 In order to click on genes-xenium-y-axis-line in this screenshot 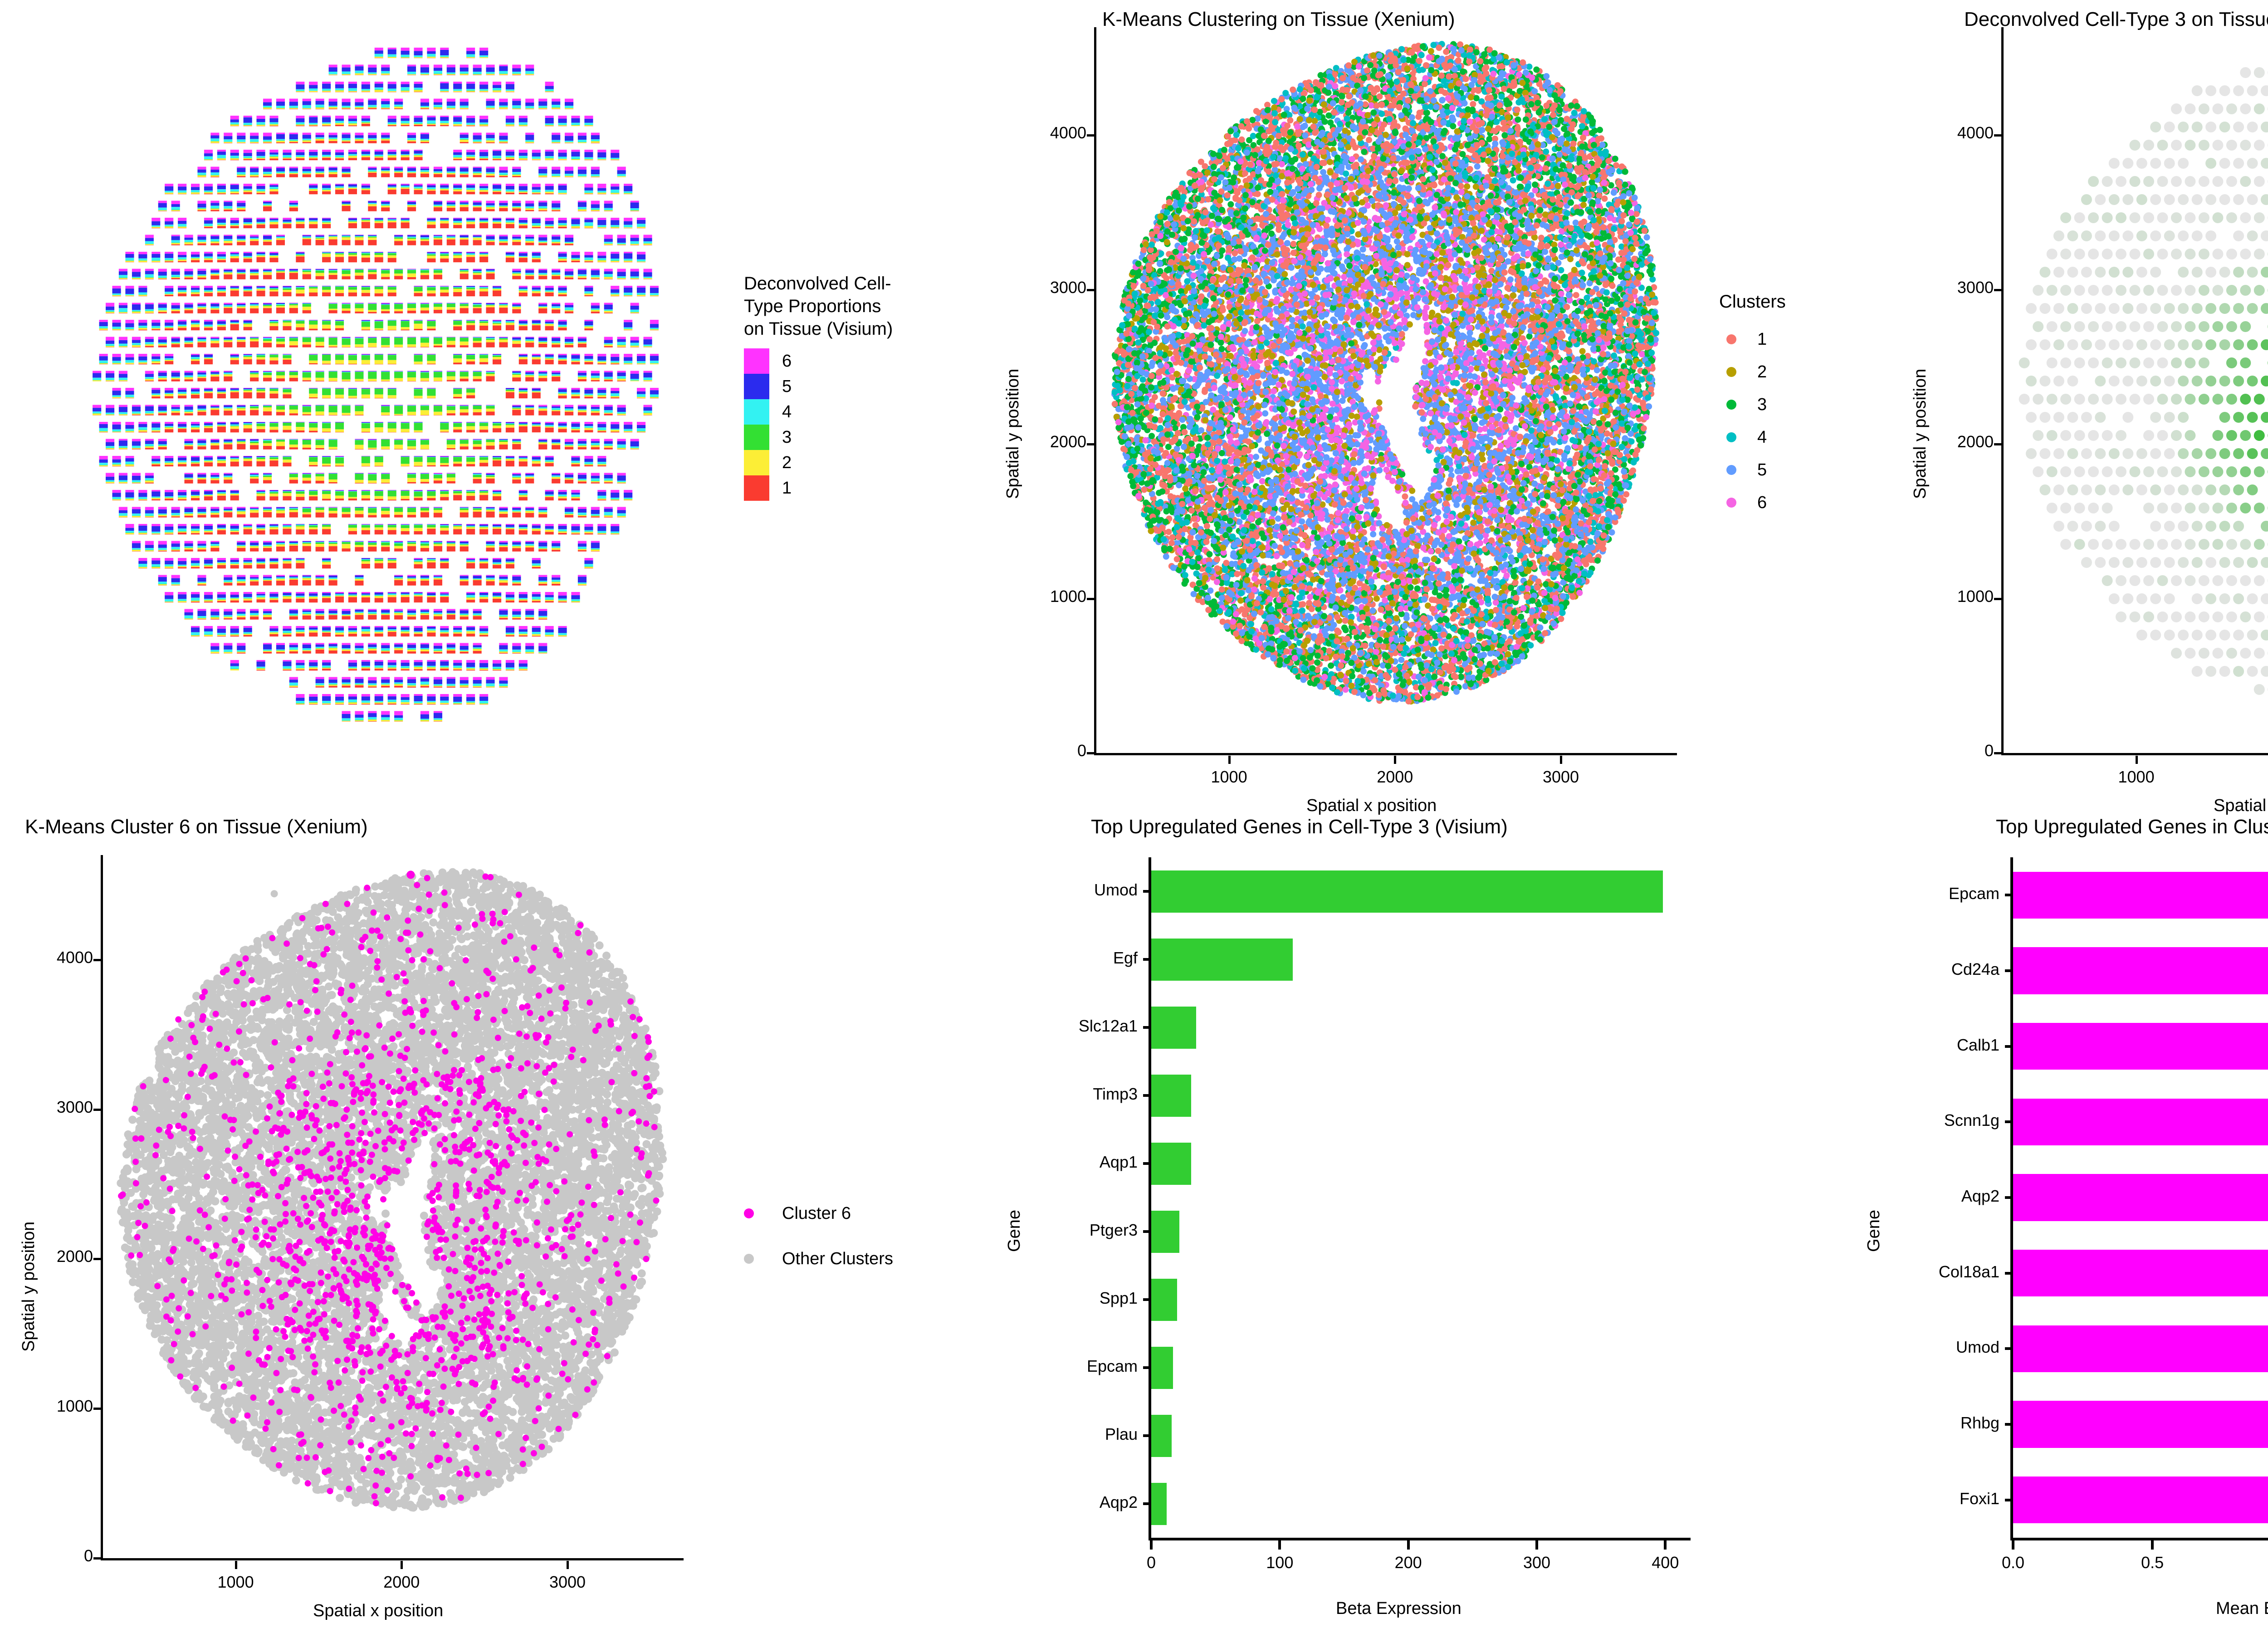, I will do `click(2012, 1198)`.